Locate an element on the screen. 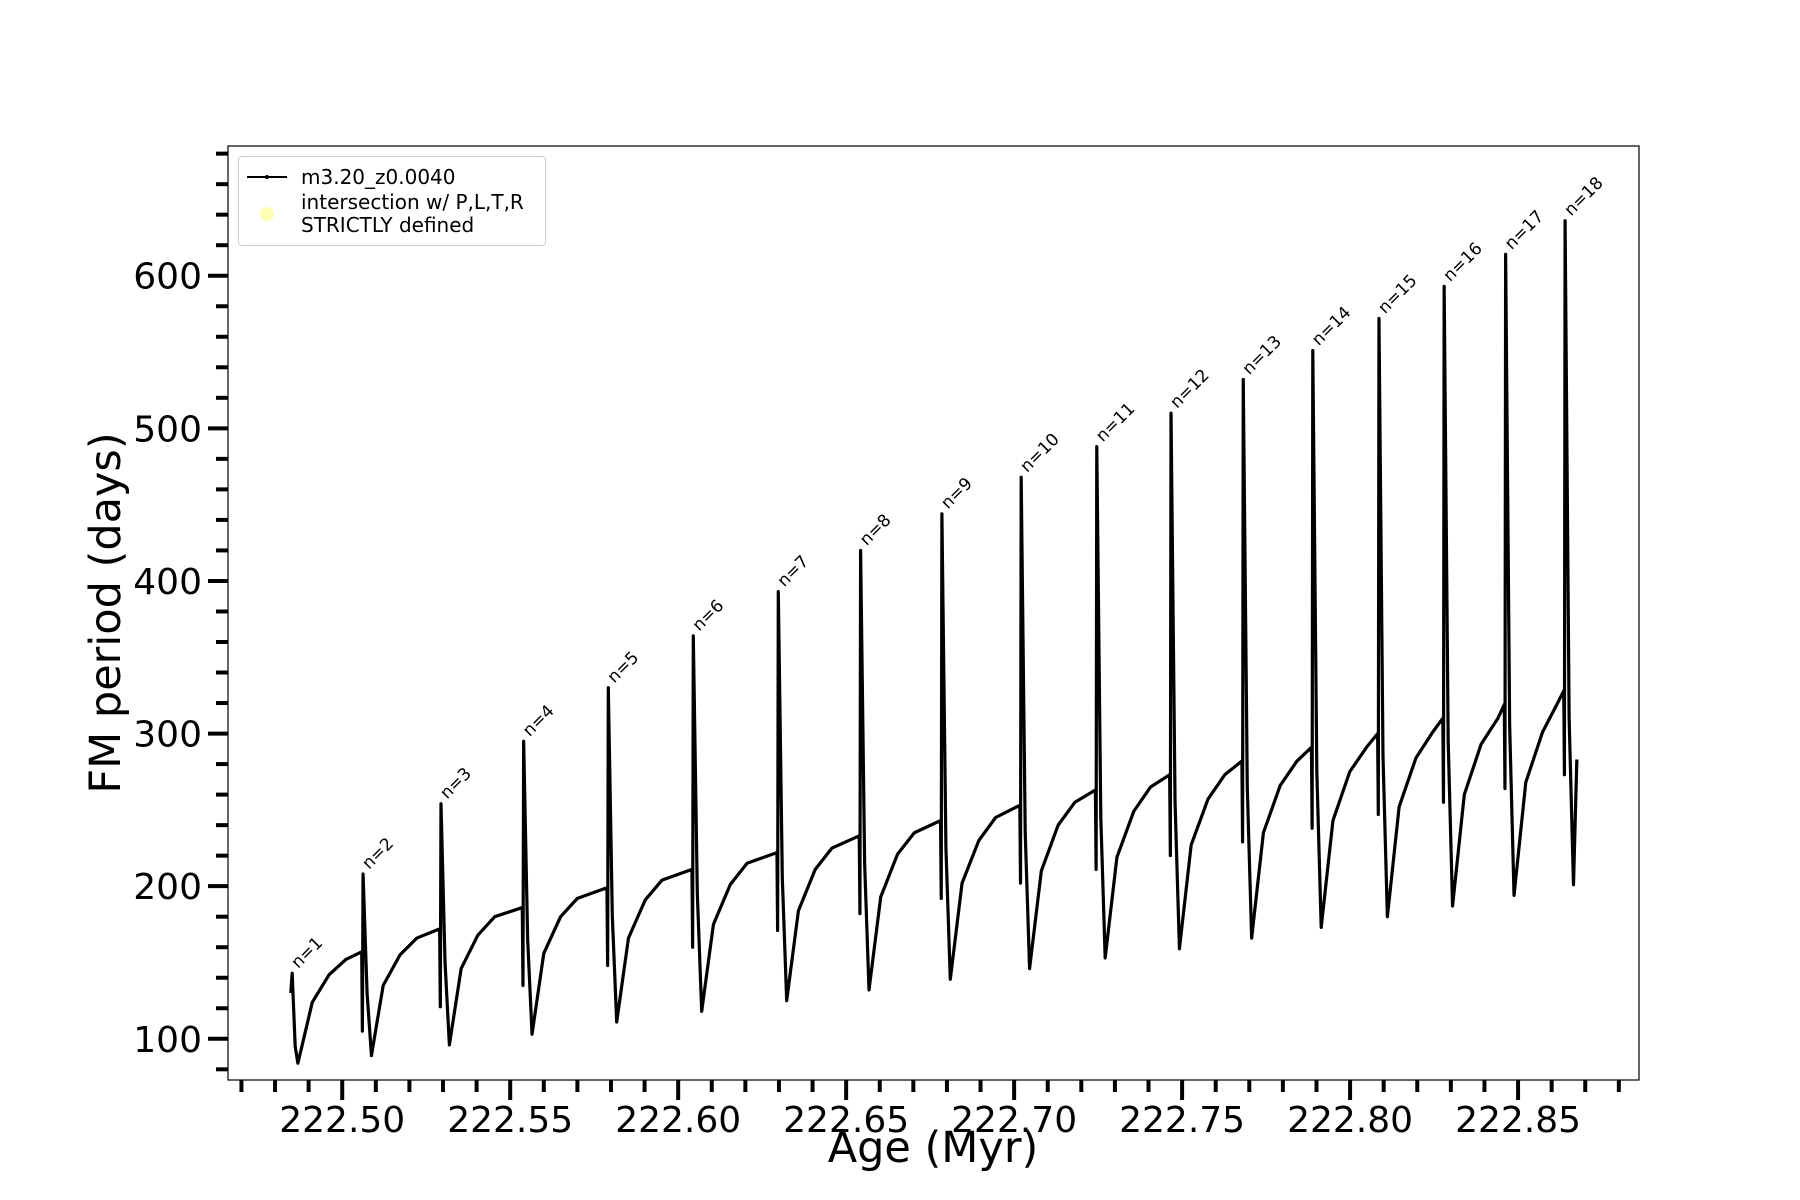  annotation: n=2 is located at coordinates (377, 853).